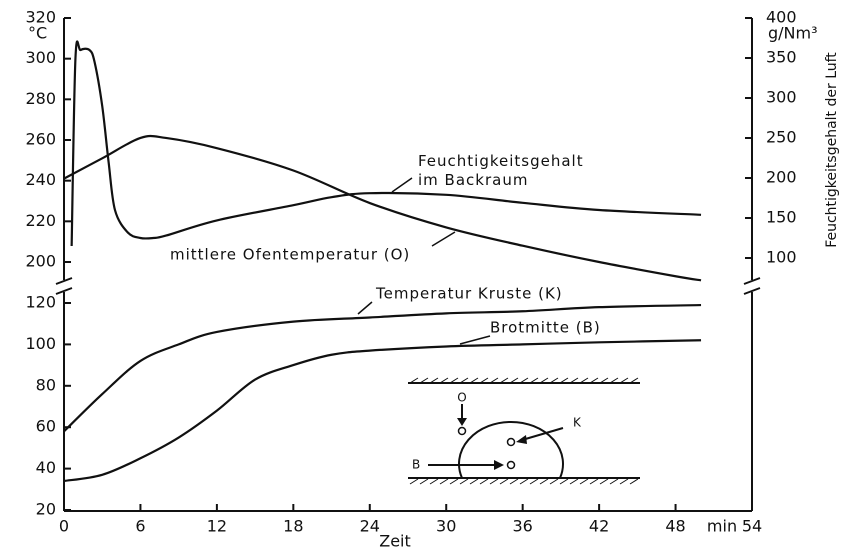 Image resolution: width=846 pixels, height=551 pixels. What do you see at coordinates (461, 398) in the screenshot?
I see `inset-label: O` at bounding box center [461, 398].